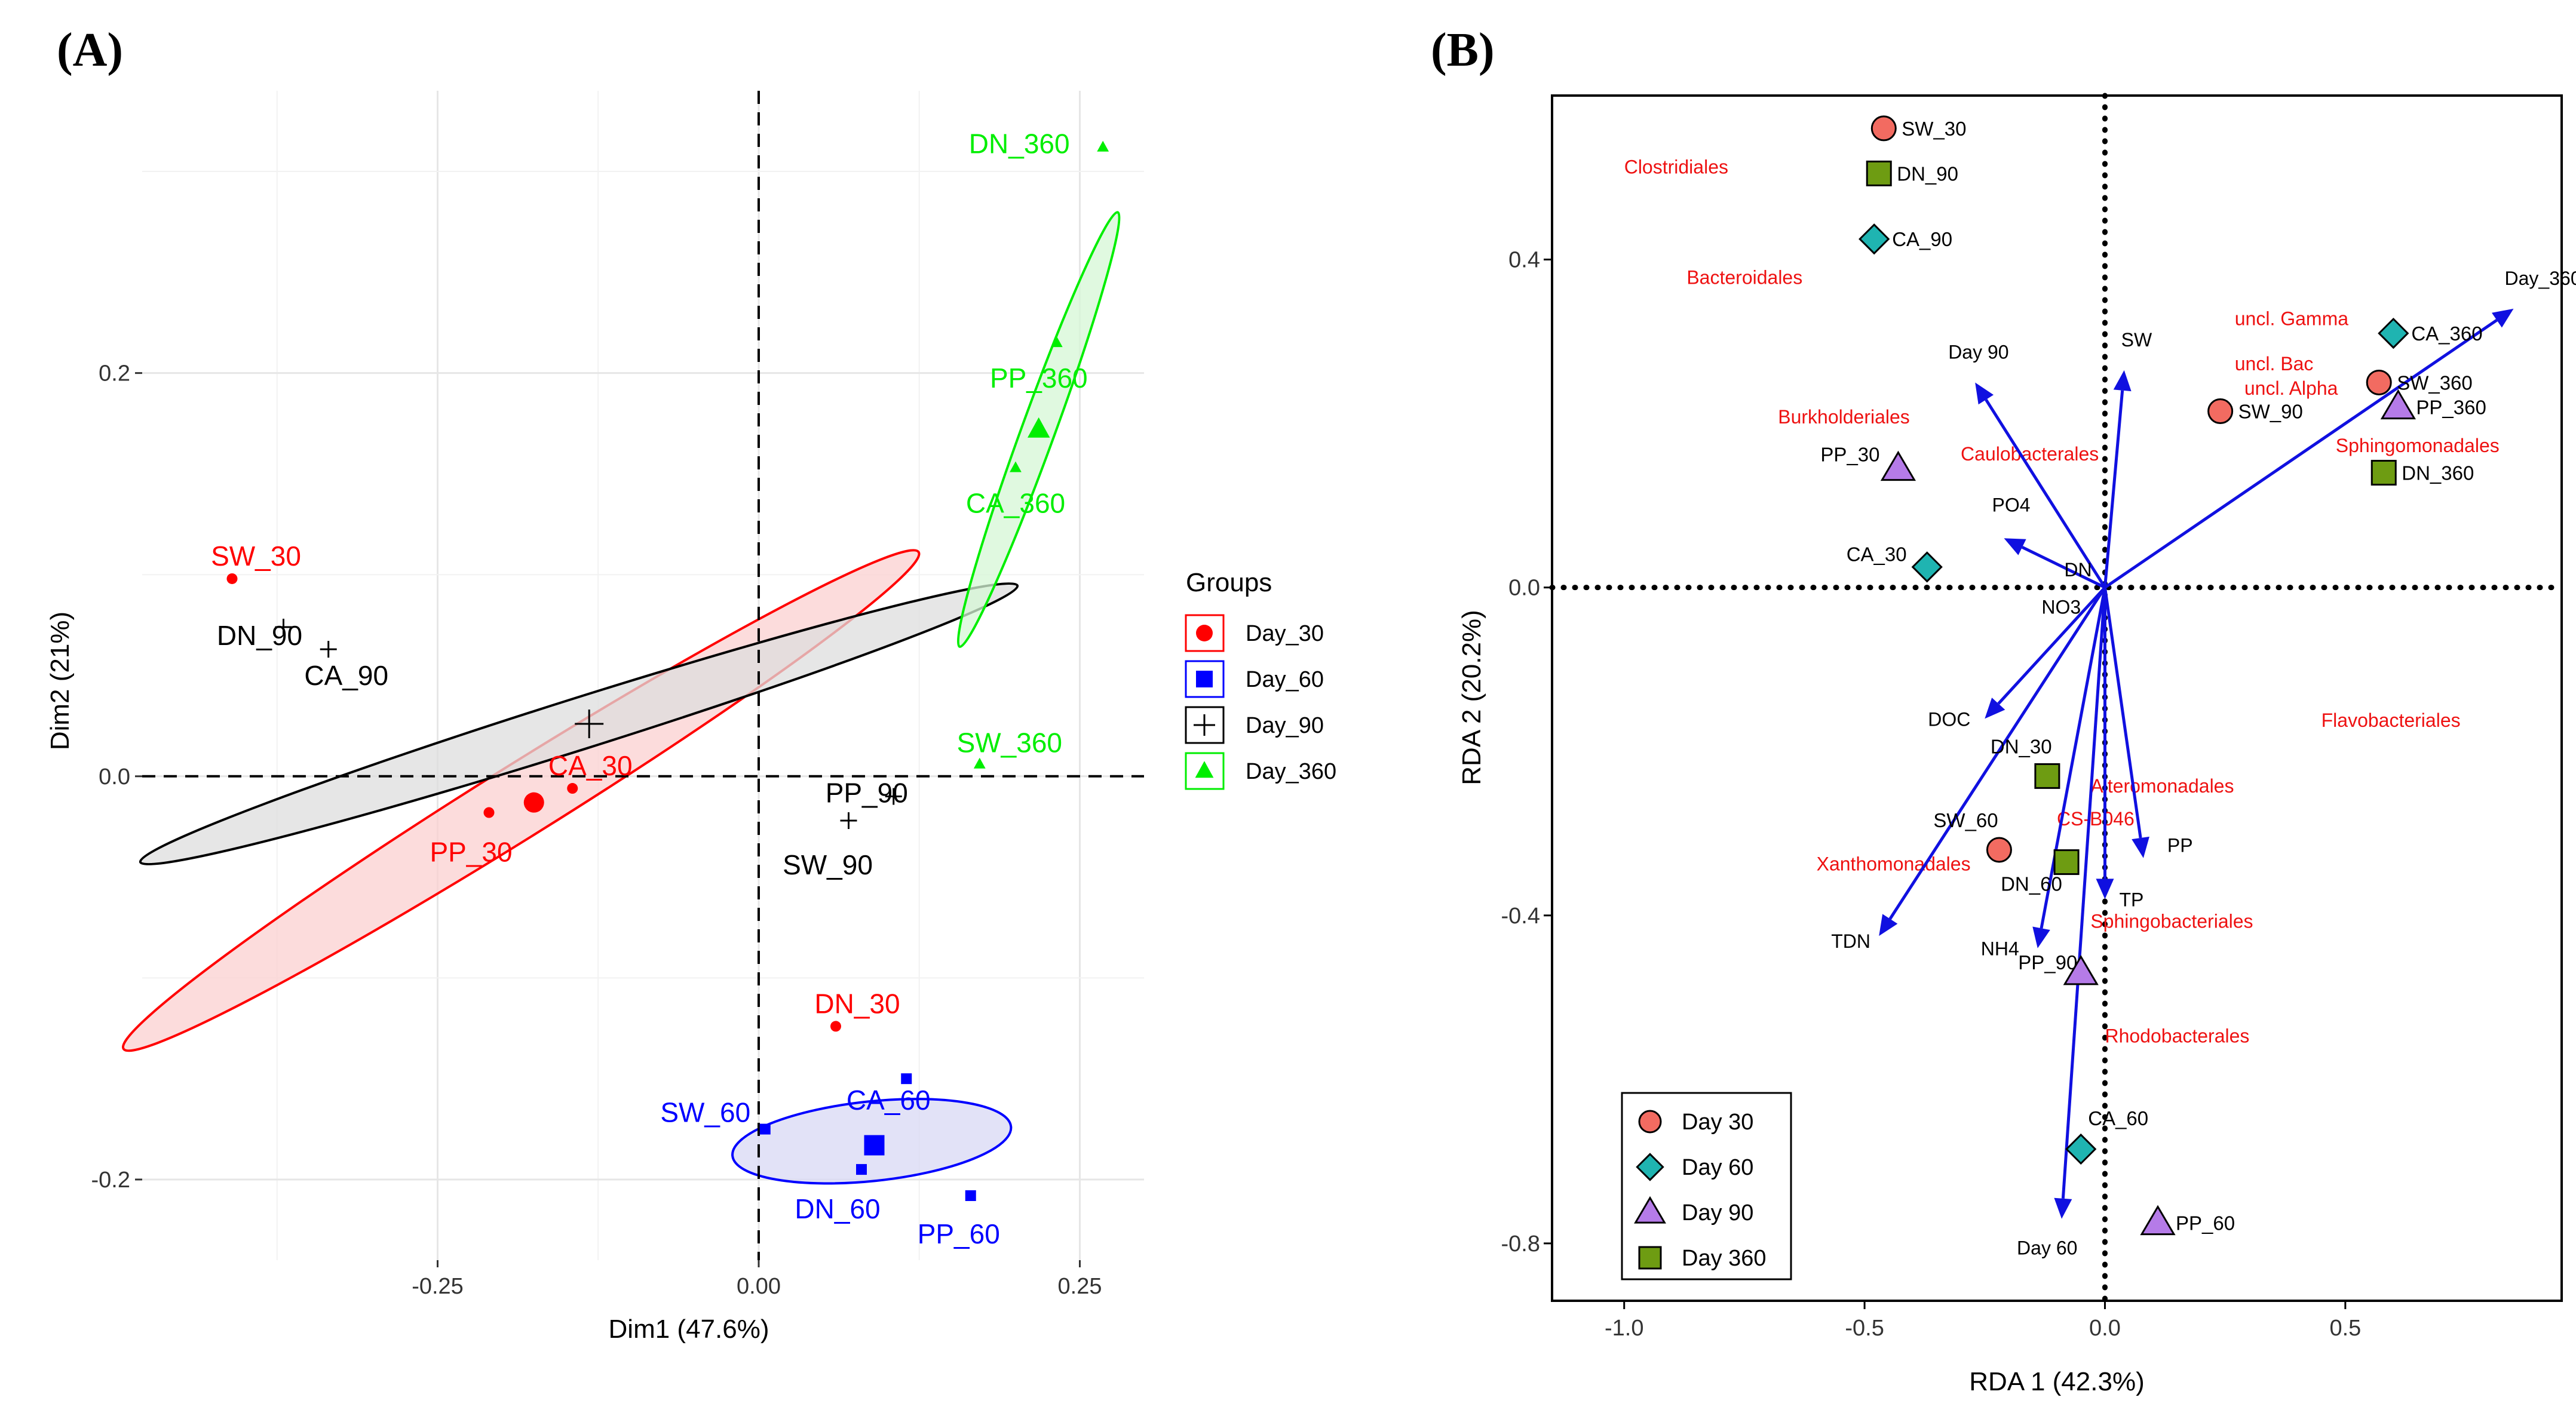 The image size is (2576, 1425). What do you see at coordinates (2051, 645) in the screenshot?
I see `vector-shaft-doc` at bounding box center [2051, 645].